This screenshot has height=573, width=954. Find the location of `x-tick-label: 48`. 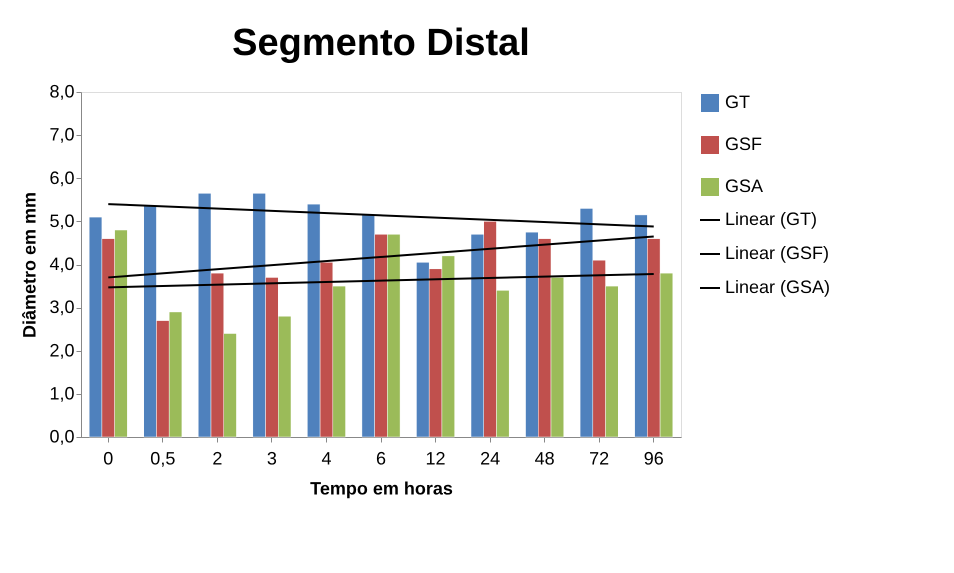

x-tick-label: 48 is located at coordinates (544, 458).